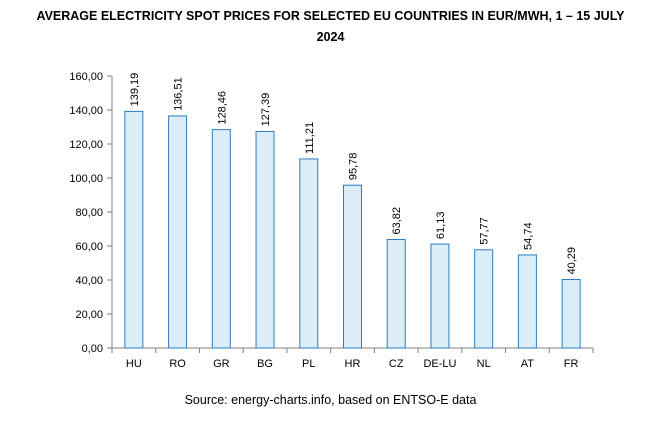 Image resolution: width=661 pixels, height=425 pixels. What do you see at coordinates (396, 364) in the screenshot?
I see `x-category-label: CZ` at bounding box center [396, 364].